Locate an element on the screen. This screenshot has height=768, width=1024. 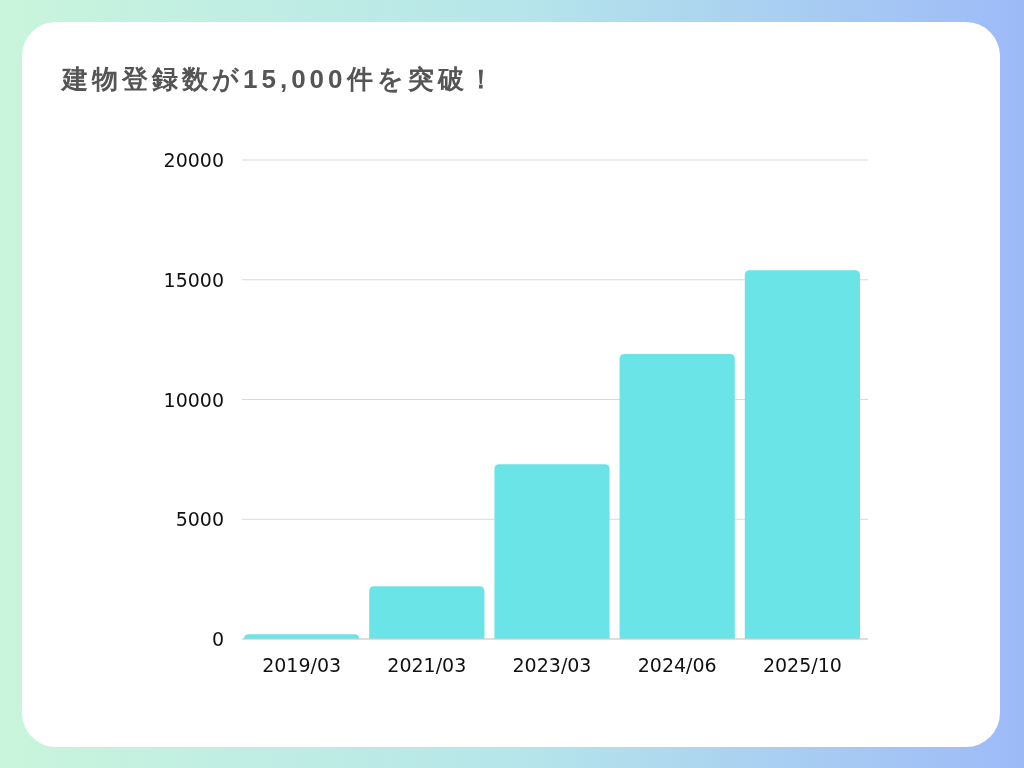
y-tick-label: 5000 is located at coordinates (199, 519).